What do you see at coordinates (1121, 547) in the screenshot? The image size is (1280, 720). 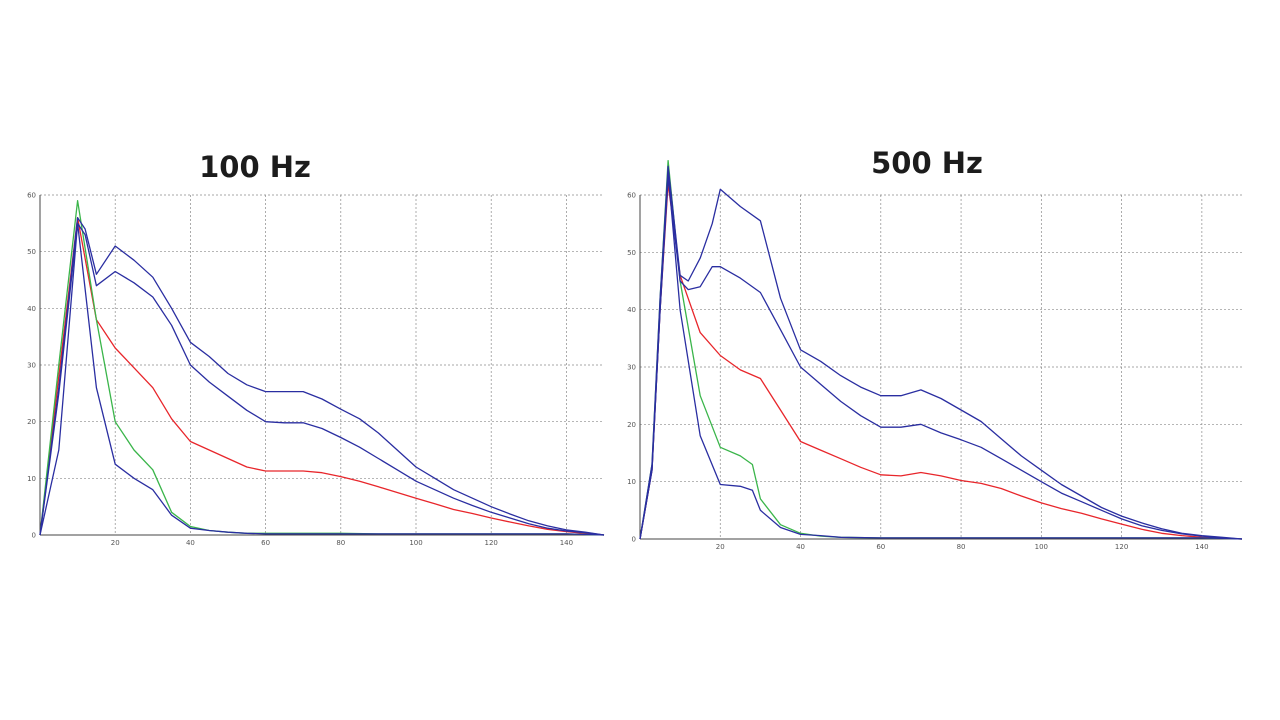 I see `chart-500hz-x-tick-label-5: 120` at bounding box center [1121, 547].